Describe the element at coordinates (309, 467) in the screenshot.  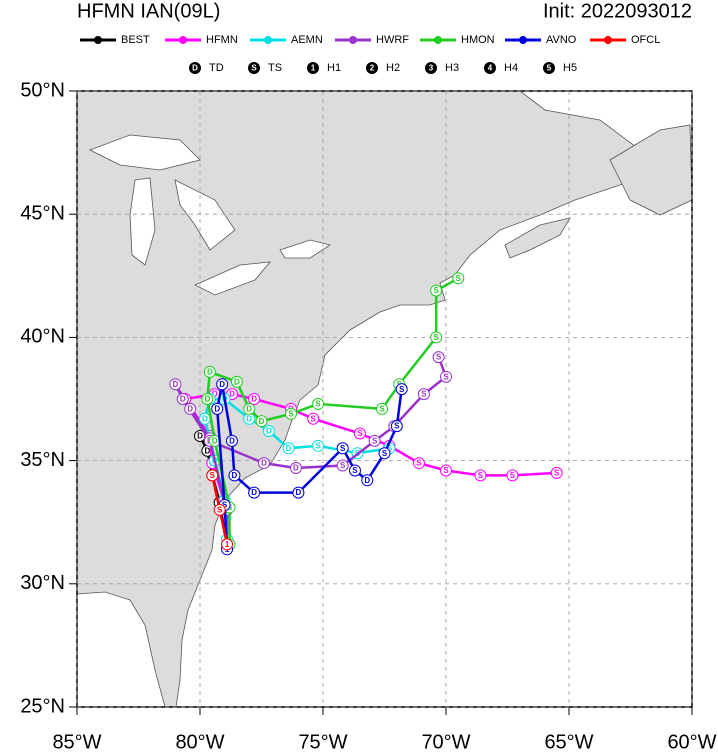
I see `track: 1SDDDDDDSSDSSS` at that location.